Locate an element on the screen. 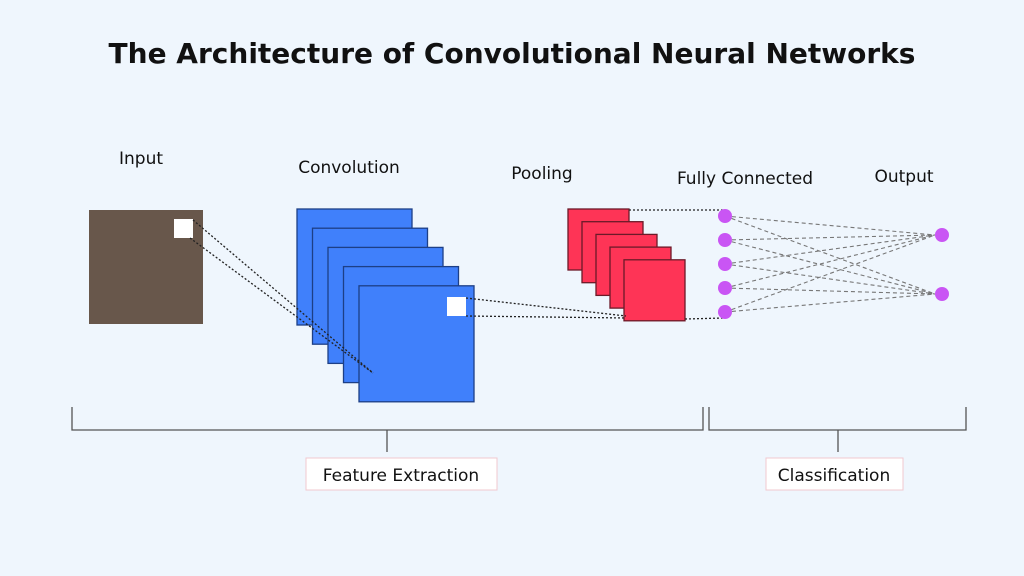  fully-connected-neurons is located at coordinates (725, 264).